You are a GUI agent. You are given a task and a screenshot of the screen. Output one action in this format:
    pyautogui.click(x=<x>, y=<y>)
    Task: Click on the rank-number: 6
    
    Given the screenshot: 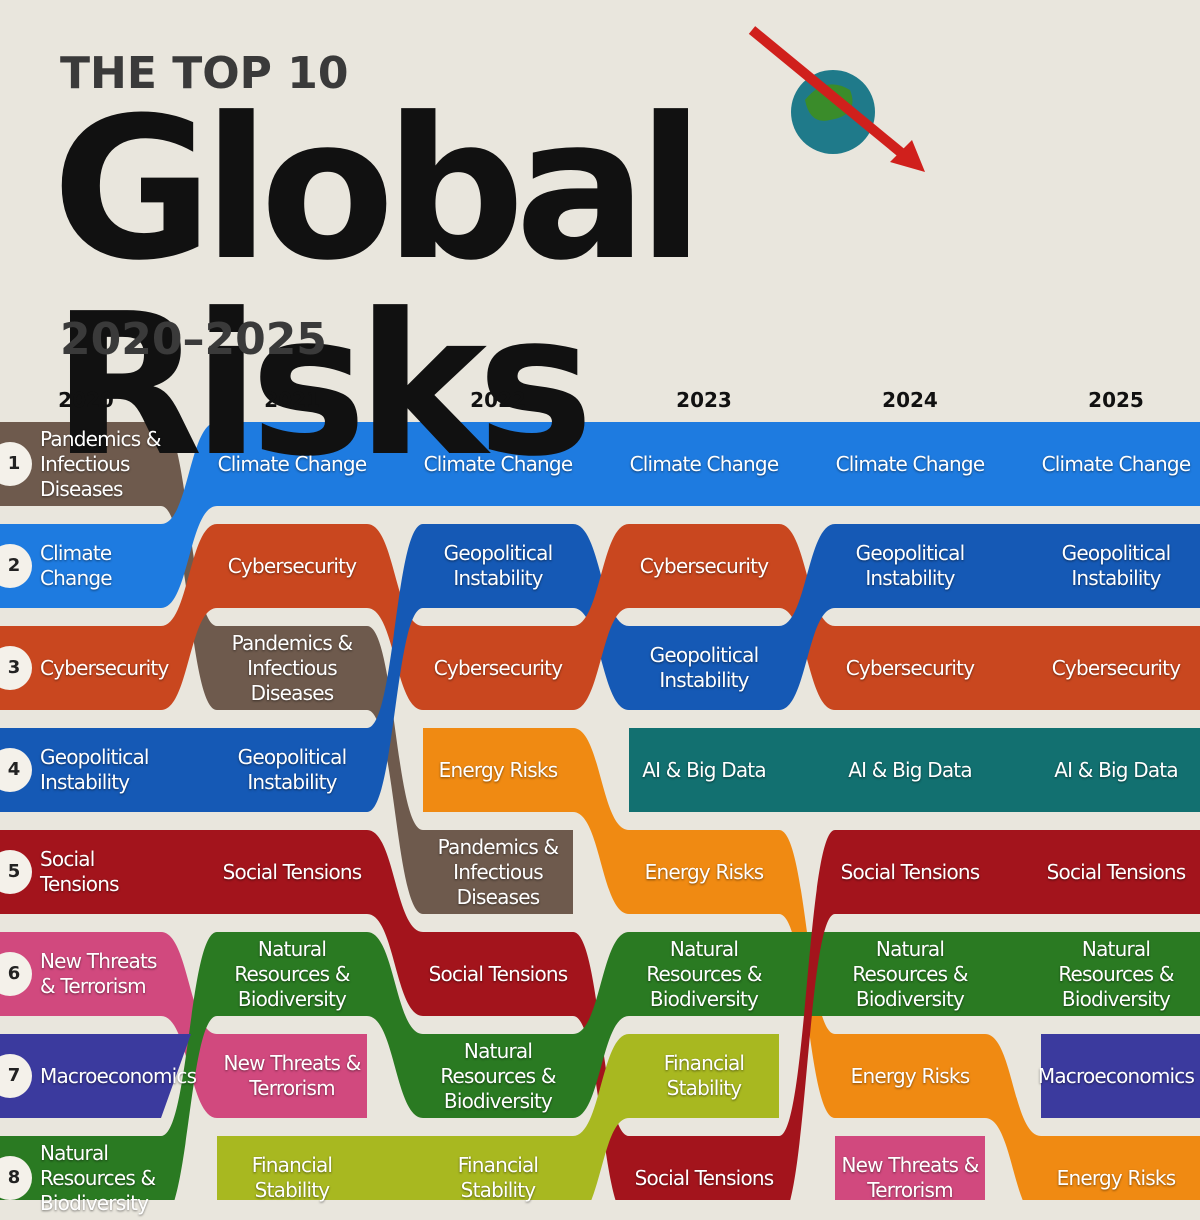 What is the action you would take?
    pyautogui.click(x=14, y=973)
    